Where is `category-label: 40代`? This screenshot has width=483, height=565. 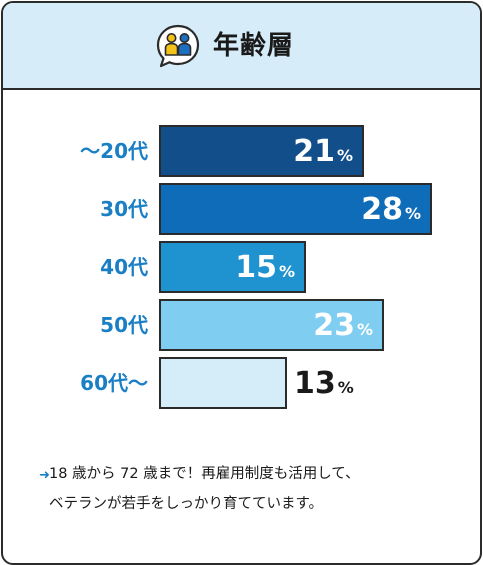
category-label: 40代 is located at coordinates (124, 267).